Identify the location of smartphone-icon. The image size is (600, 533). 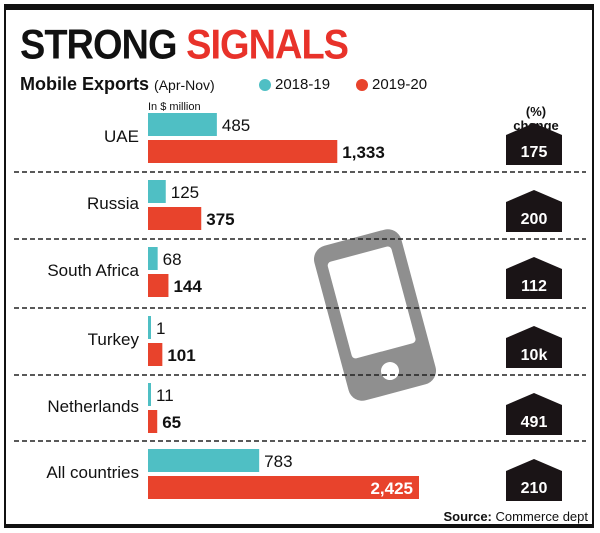
(375, 315).